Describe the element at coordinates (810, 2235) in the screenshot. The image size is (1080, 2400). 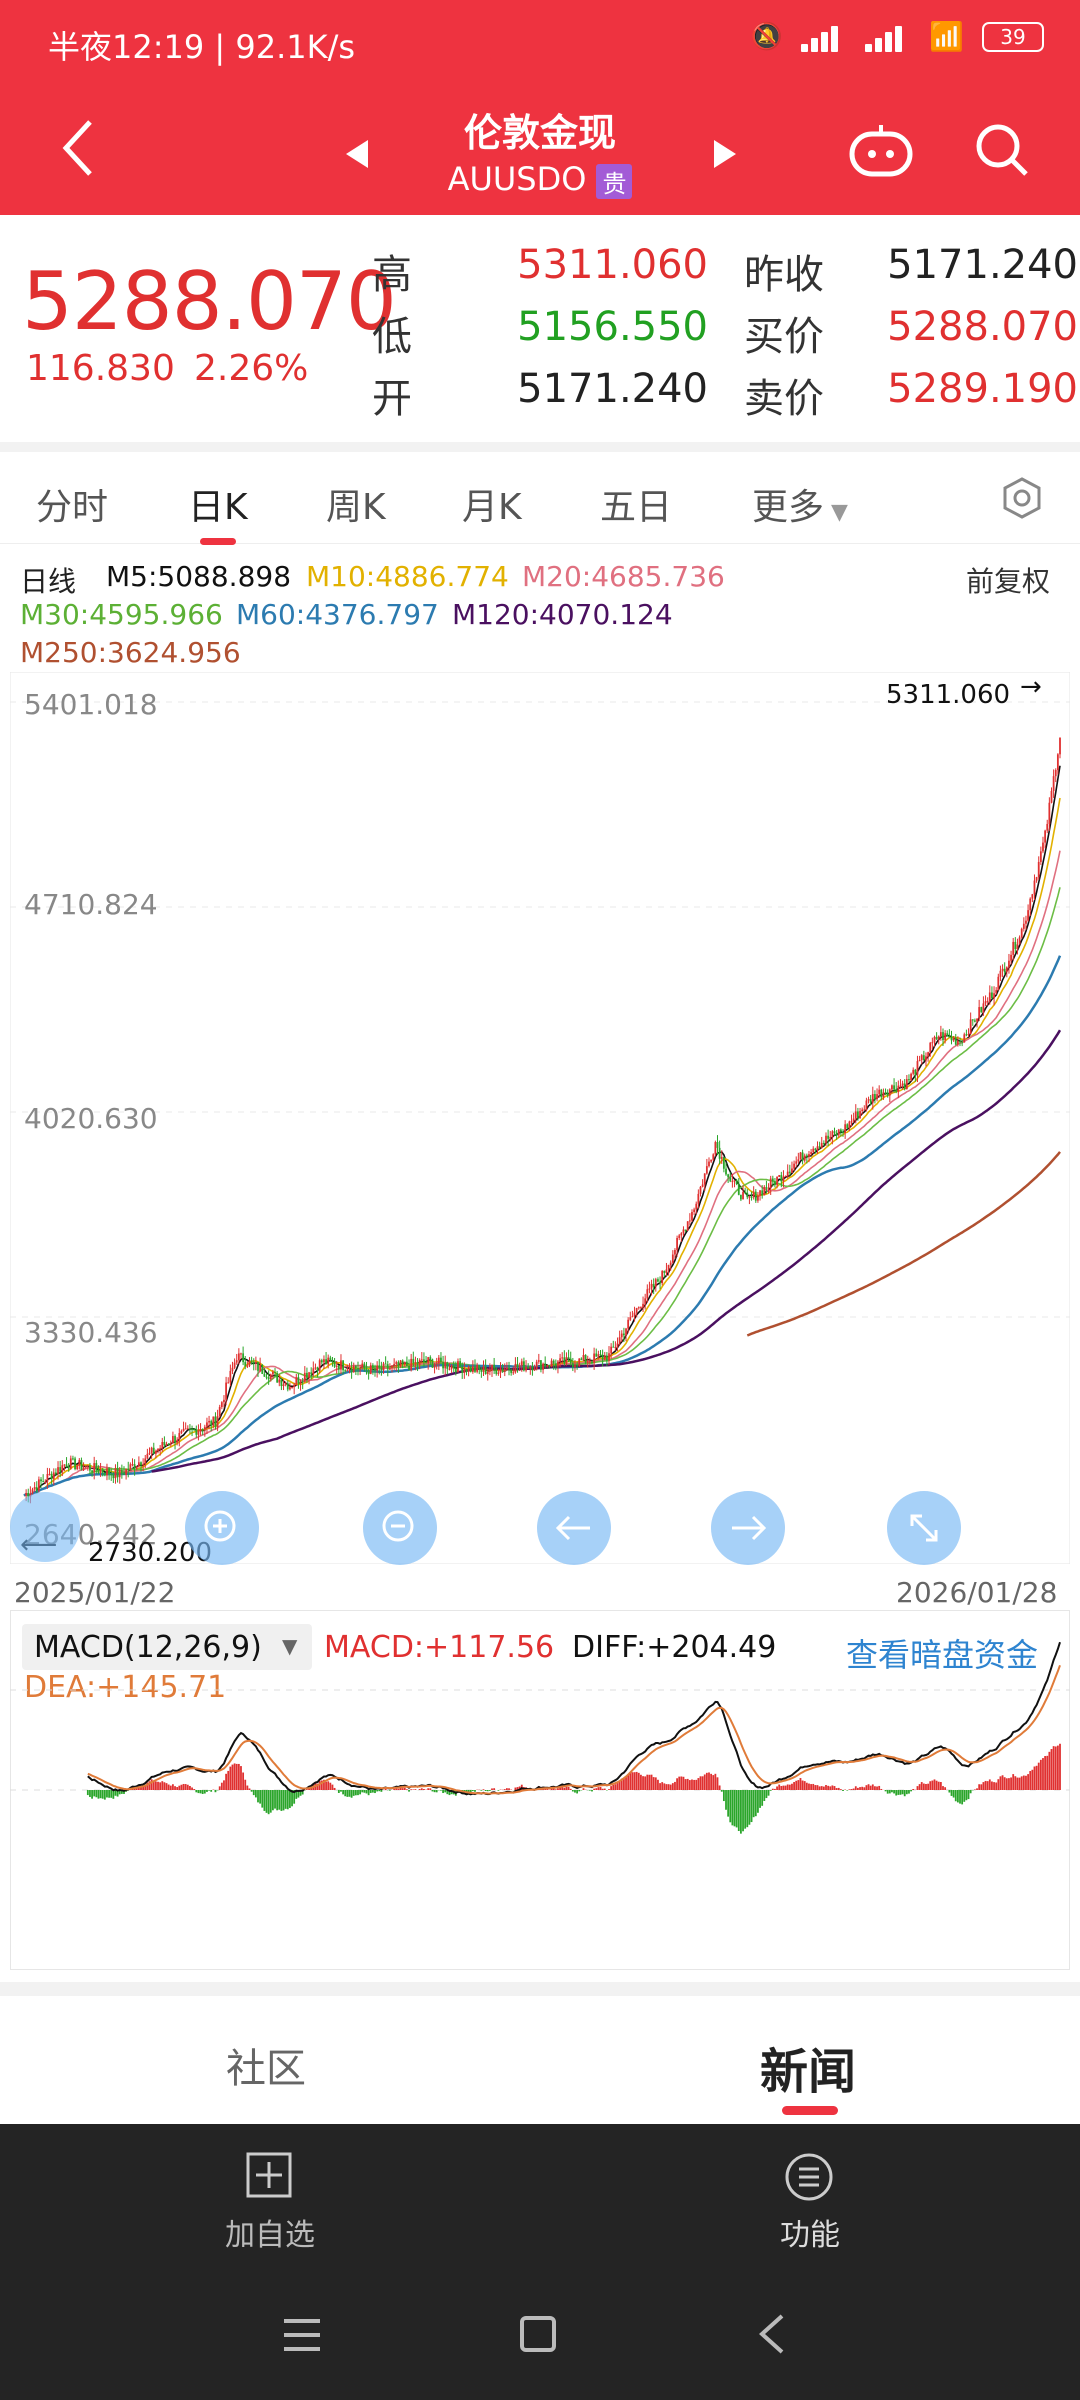
I see `function-label: 功能` at that location.